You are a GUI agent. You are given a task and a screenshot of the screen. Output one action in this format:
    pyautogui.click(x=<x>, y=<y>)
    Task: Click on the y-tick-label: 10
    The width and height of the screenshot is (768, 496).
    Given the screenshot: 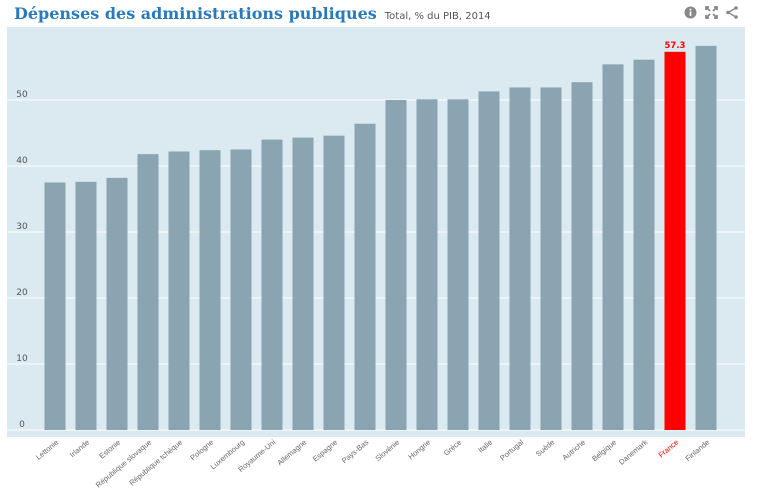 What is the action you would take?
    pyautogui.click(x=22, y=359)
    